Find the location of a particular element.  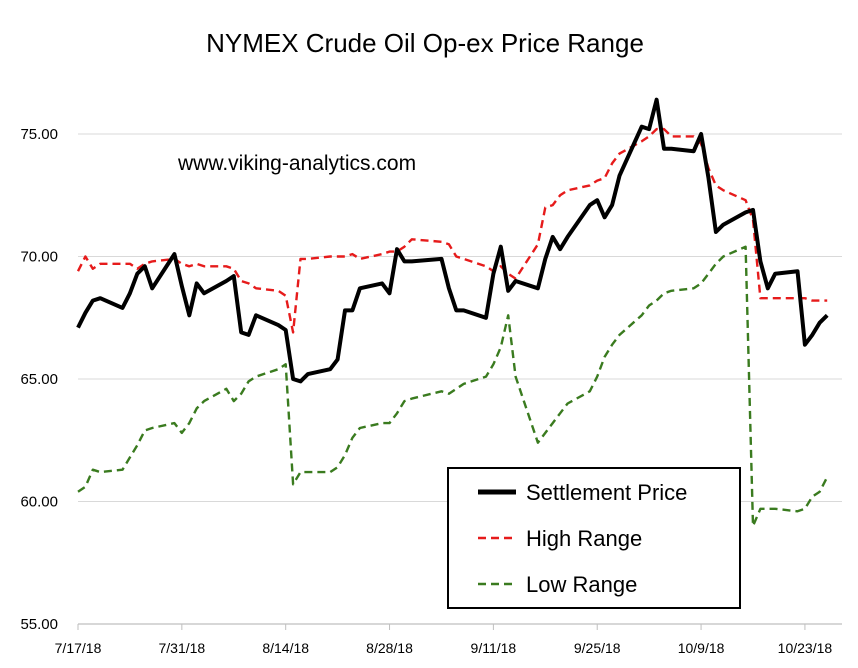

website-annotation: www.viking-analytics.com is located at coordinates (296, 163).